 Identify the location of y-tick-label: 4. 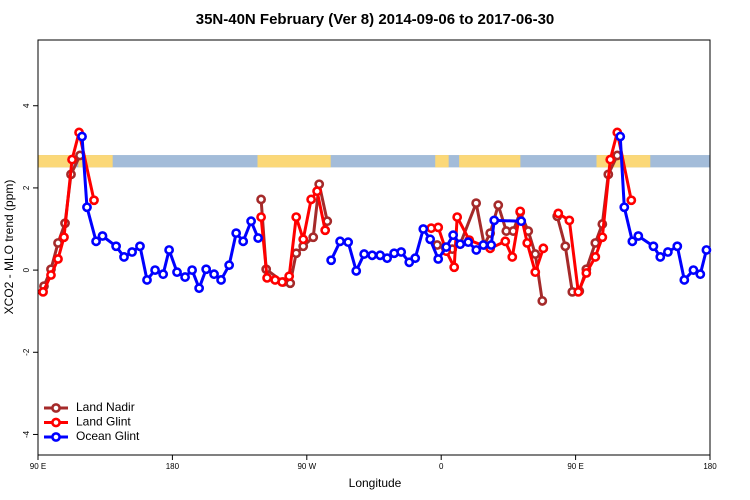
(26, 105).